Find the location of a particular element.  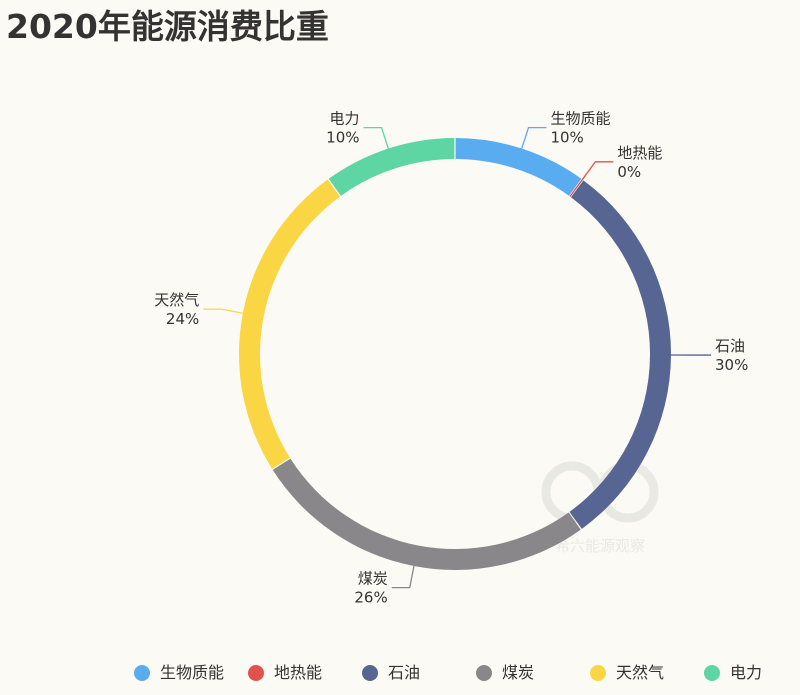

legend-1-swatch is located at coordinates (142, 673).